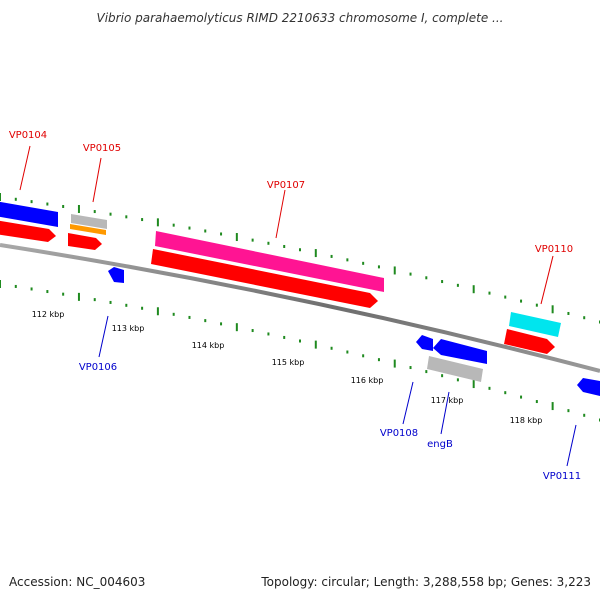  I want to click on gene-feature-engb-blue, so click(460, 351).